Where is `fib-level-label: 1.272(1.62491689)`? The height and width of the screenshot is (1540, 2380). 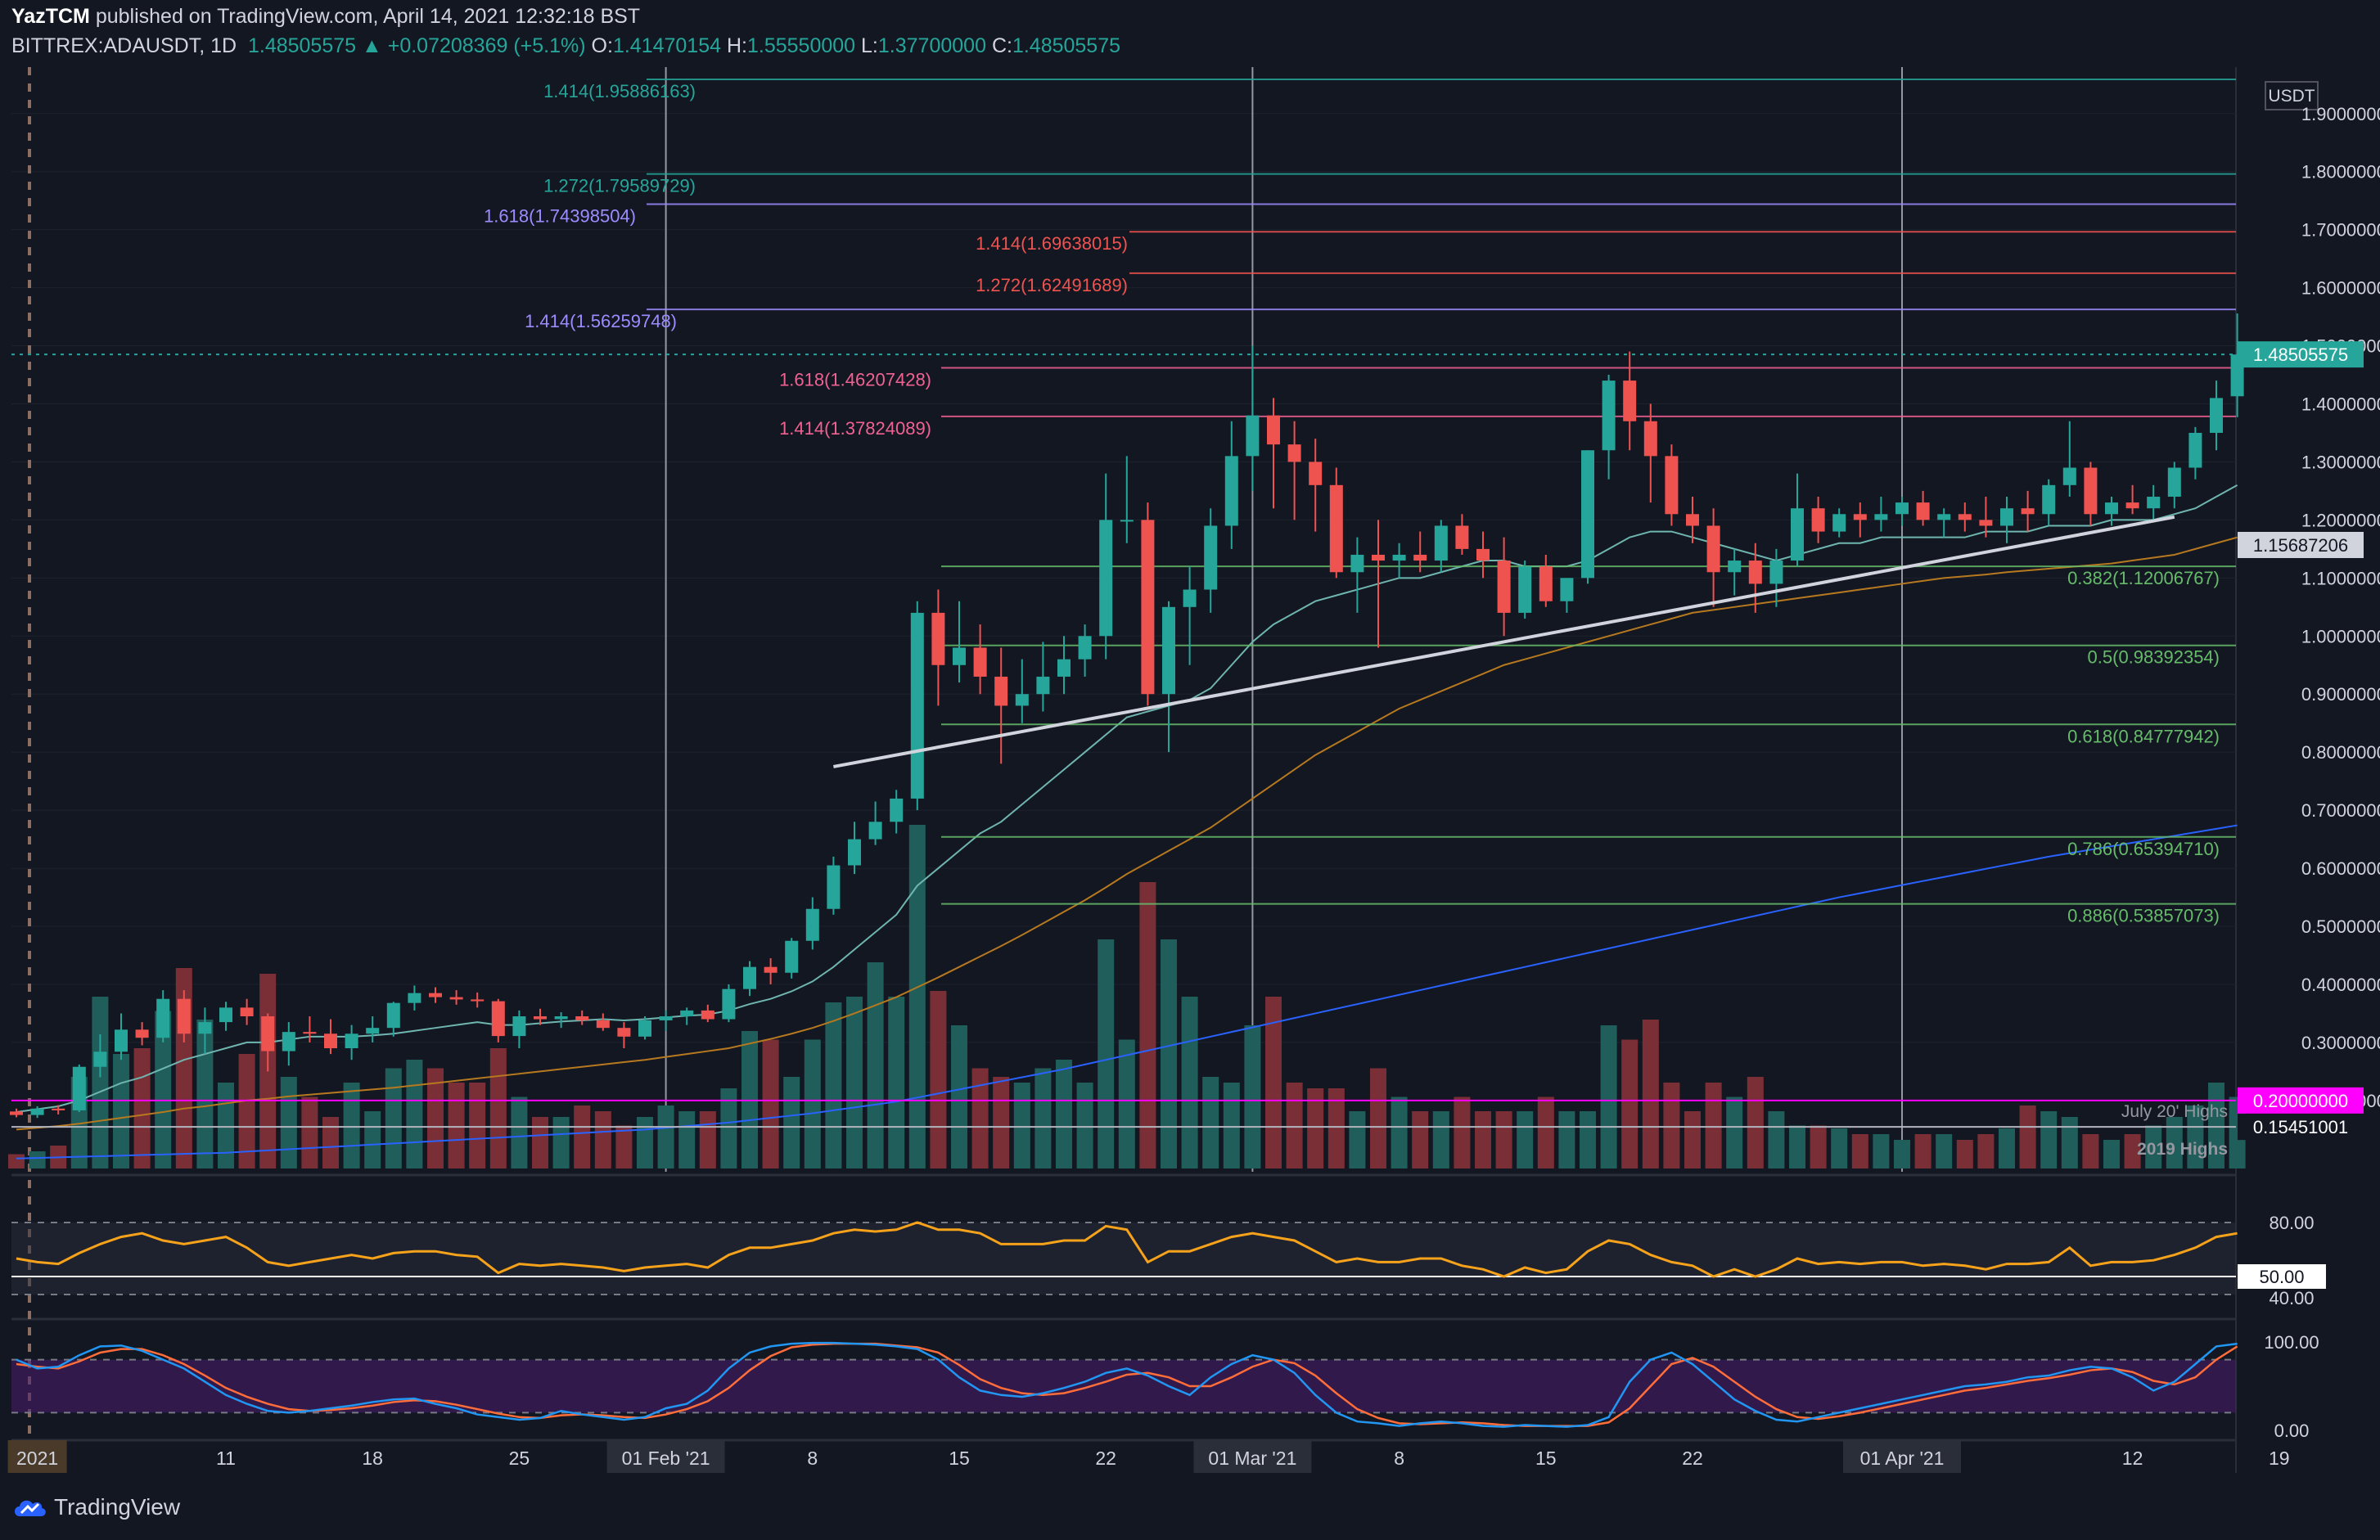 fib-level-label: 1.272(1.62491689) is located at coordinates (1052, 285).